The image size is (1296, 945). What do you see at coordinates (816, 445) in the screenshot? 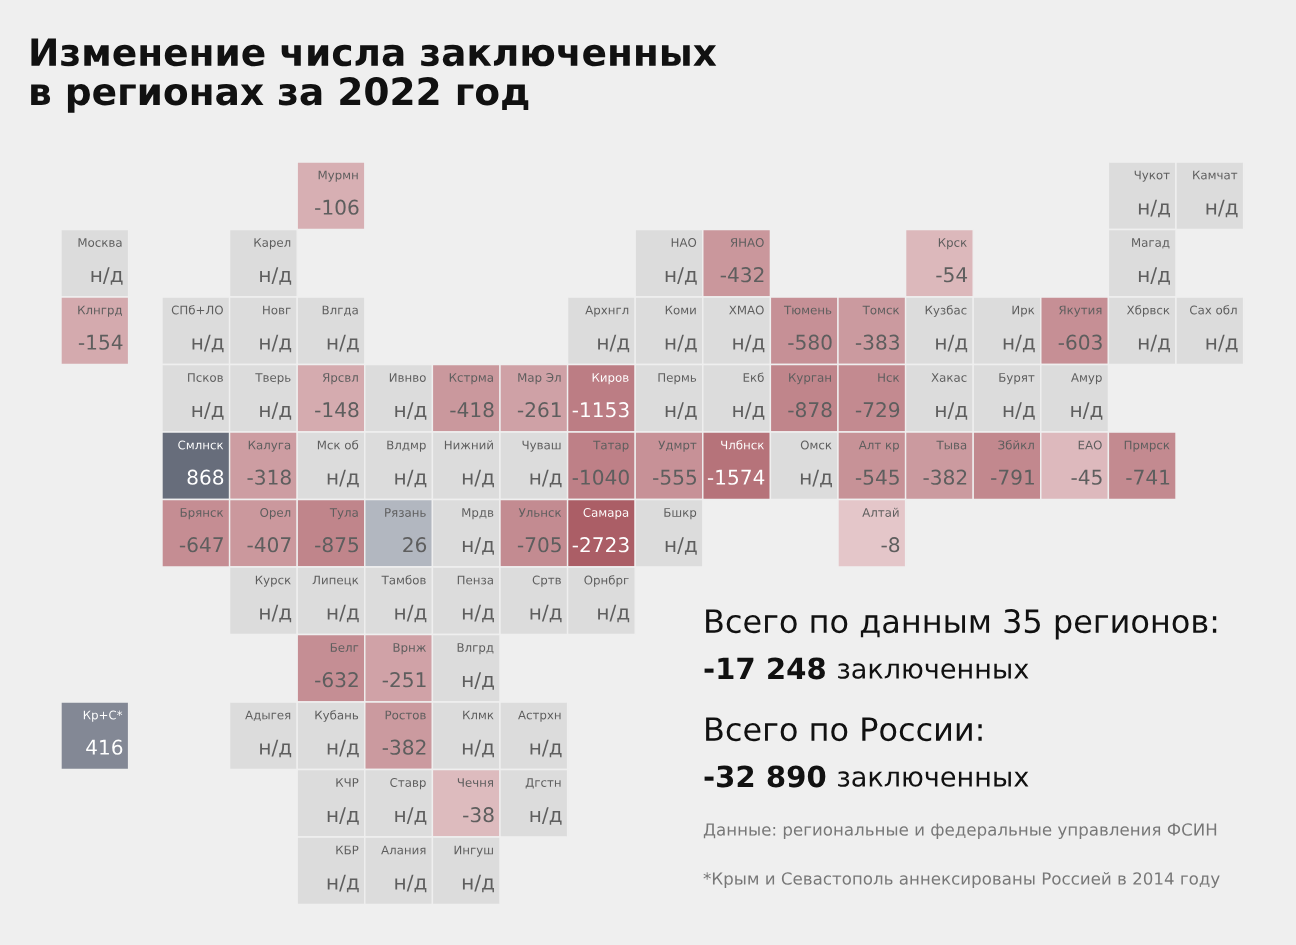
I see `category-label: Омск` at bounding box center [816, 445].